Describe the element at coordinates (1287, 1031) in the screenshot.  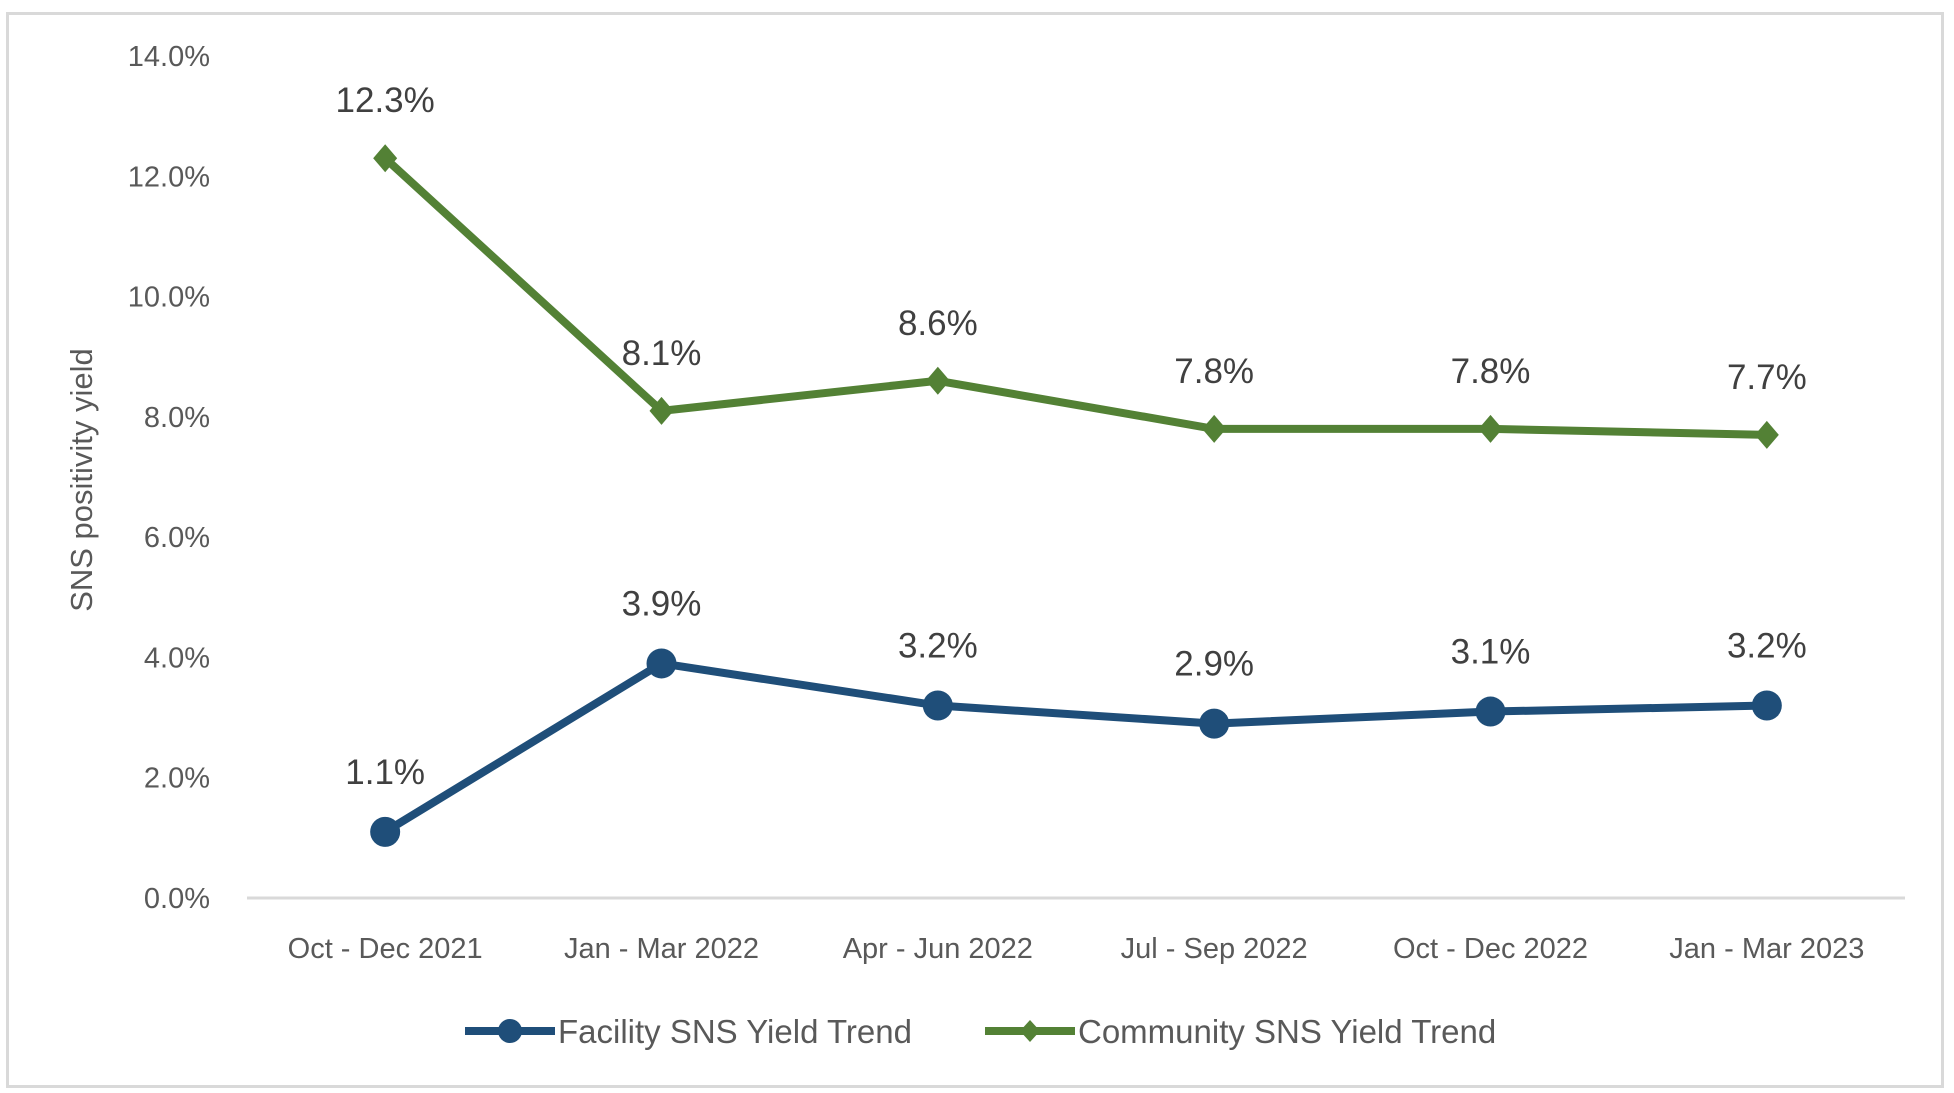
I see `legend-label: Community SNS Yield Trend` at that location.